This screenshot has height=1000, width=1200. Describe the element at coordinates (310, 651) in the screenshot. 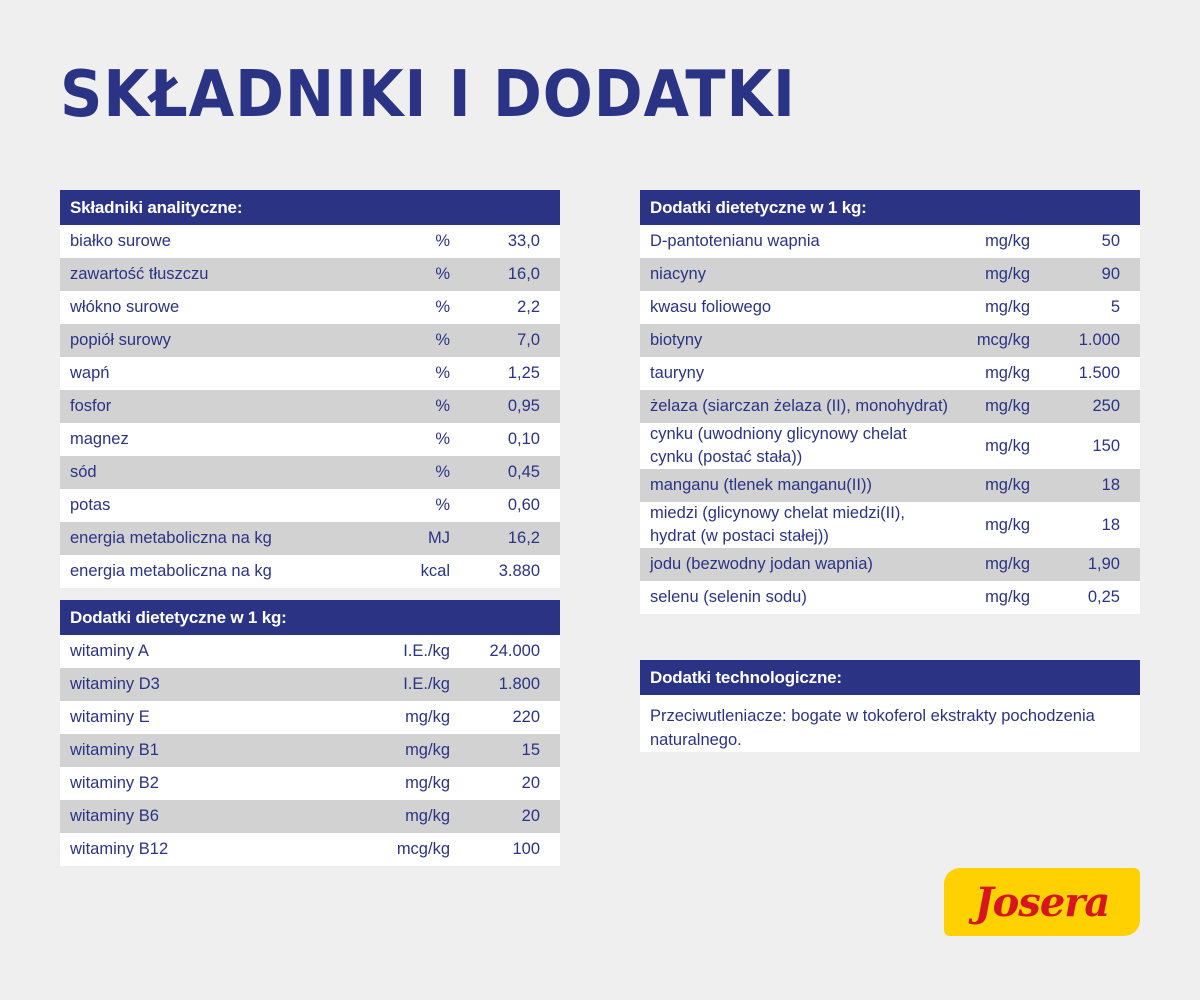

I see `table-row: witaminy A I.E./kg 24.000` at that location.